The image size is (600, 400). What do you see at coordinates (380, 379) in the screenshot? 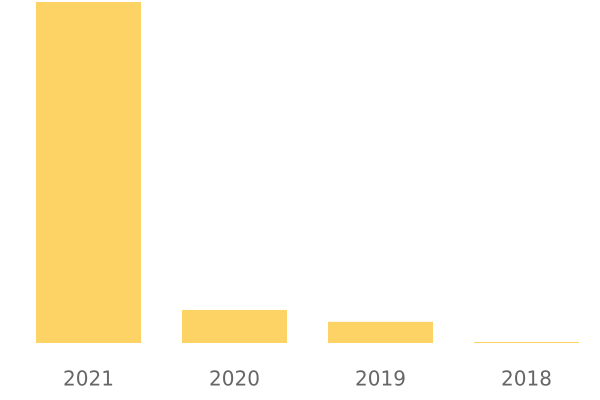
I see `x-tick-label: 2019` at bounding box center [380, 379].